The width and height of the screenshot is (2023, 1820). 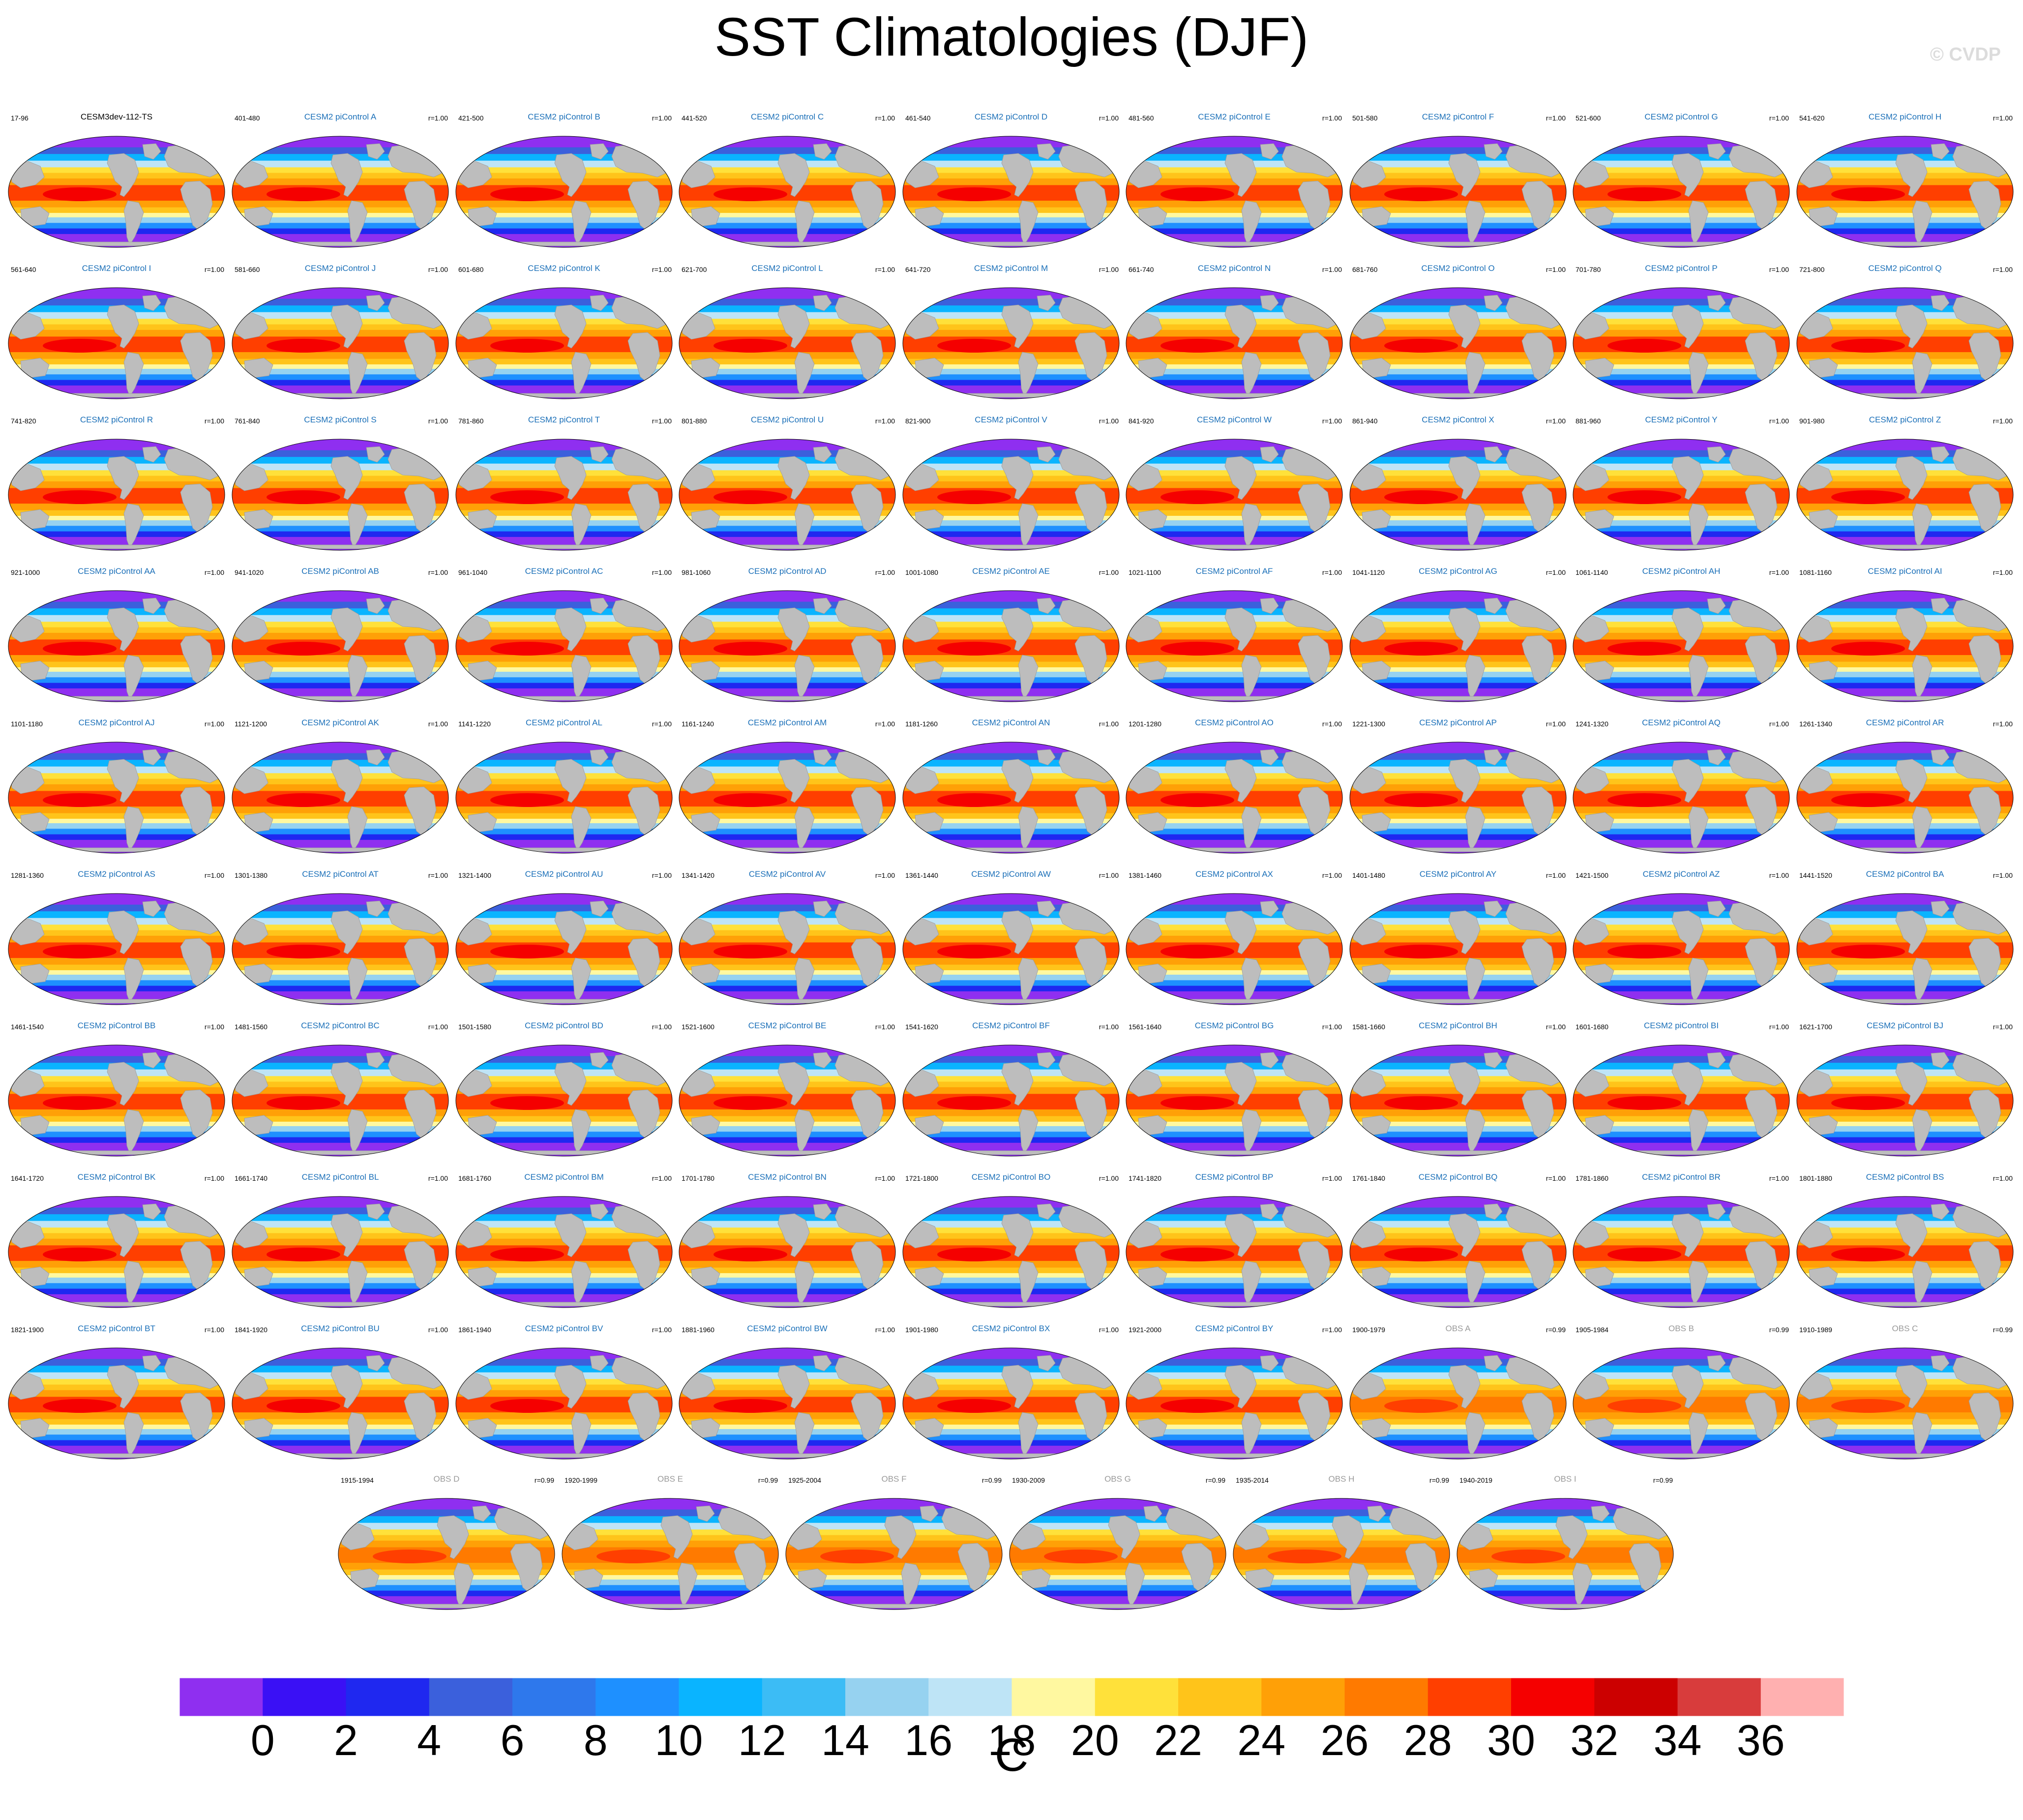 What do you see at coordinates (1252, 1480) in the screenshot?
I see `panel-years: 1935-2014` at bounding box center [1252, 1480].